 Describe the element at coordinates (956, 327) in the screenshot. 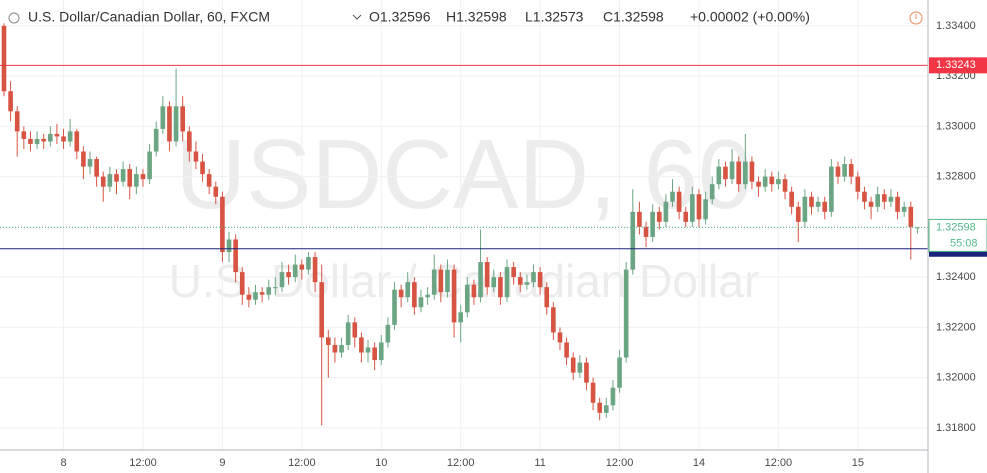

I see `y-tick-label: 1.32200` at that location.